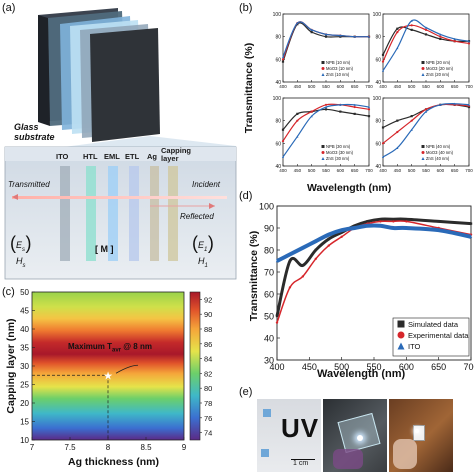 The width and height of the screenshot is (474, 474). I want to click on legend-label: ZnS (40 nm), so click(438, 158).